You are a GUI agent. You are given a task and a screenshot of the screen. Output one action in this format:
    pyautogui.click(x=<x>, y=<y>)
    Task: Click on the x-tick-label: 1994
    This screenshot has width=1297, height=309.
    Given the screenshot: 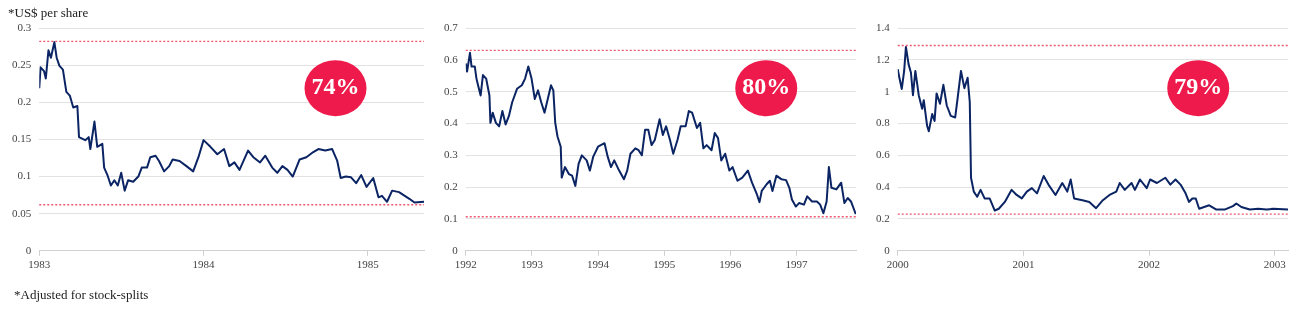 What is the action you would take?
    pyautogui.click(x=598, y=264)
    